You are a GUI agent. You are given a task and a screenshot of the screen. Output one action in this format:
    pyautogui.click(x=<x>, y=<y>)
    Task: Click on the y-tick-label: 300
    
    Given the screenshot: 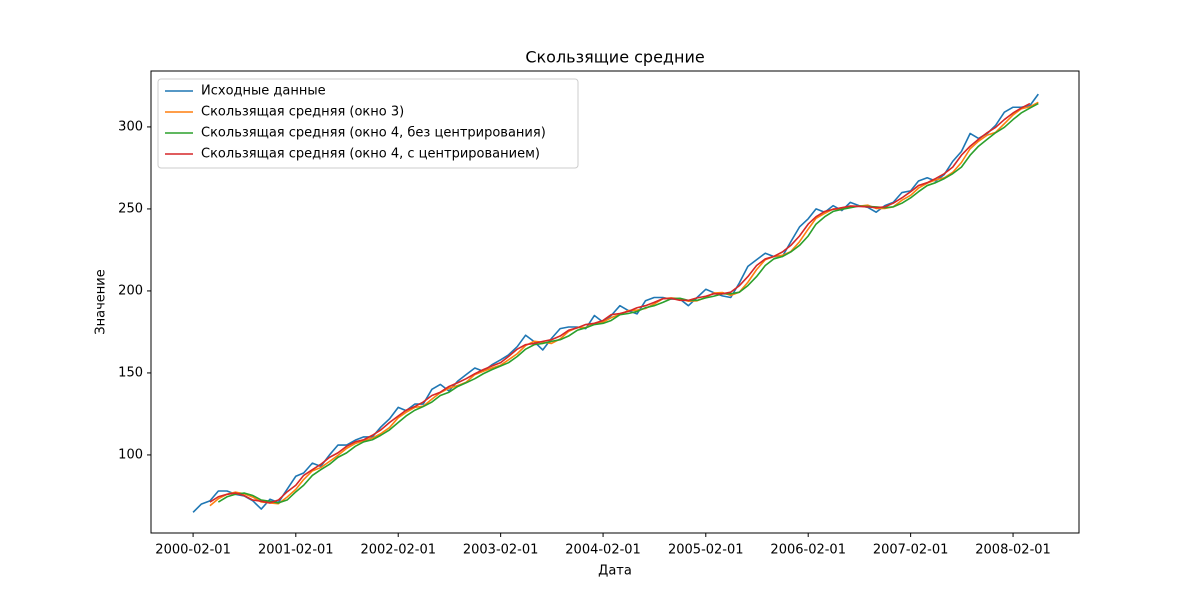 What is the action you would take?
    pyautogui.click(x=130, y=126)
    